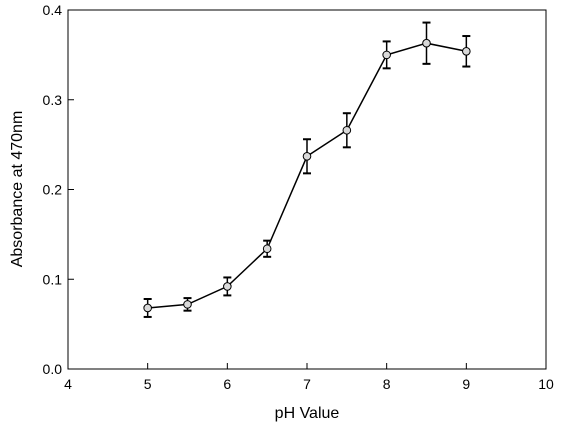 Image resolution: width=561 pixels, height=437 pixels. I want to click on y-tick-label: 0.3, so click(53, 100).